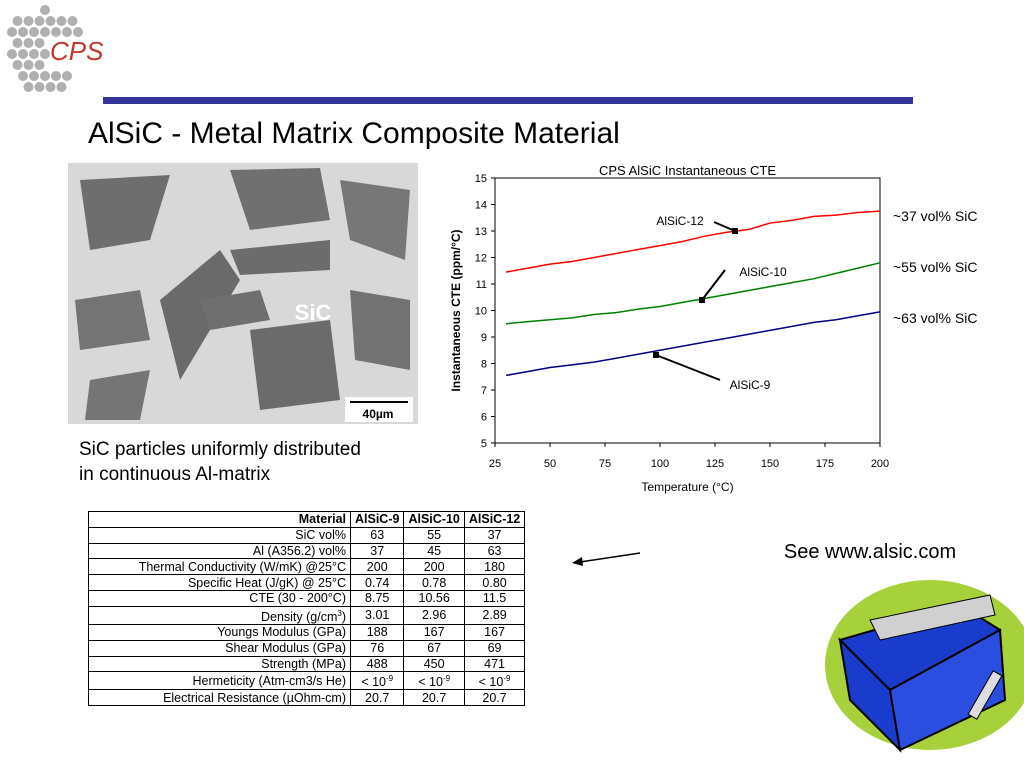  I want to click on table-row: SiC vol% 63 55 37, so click(307, 535).